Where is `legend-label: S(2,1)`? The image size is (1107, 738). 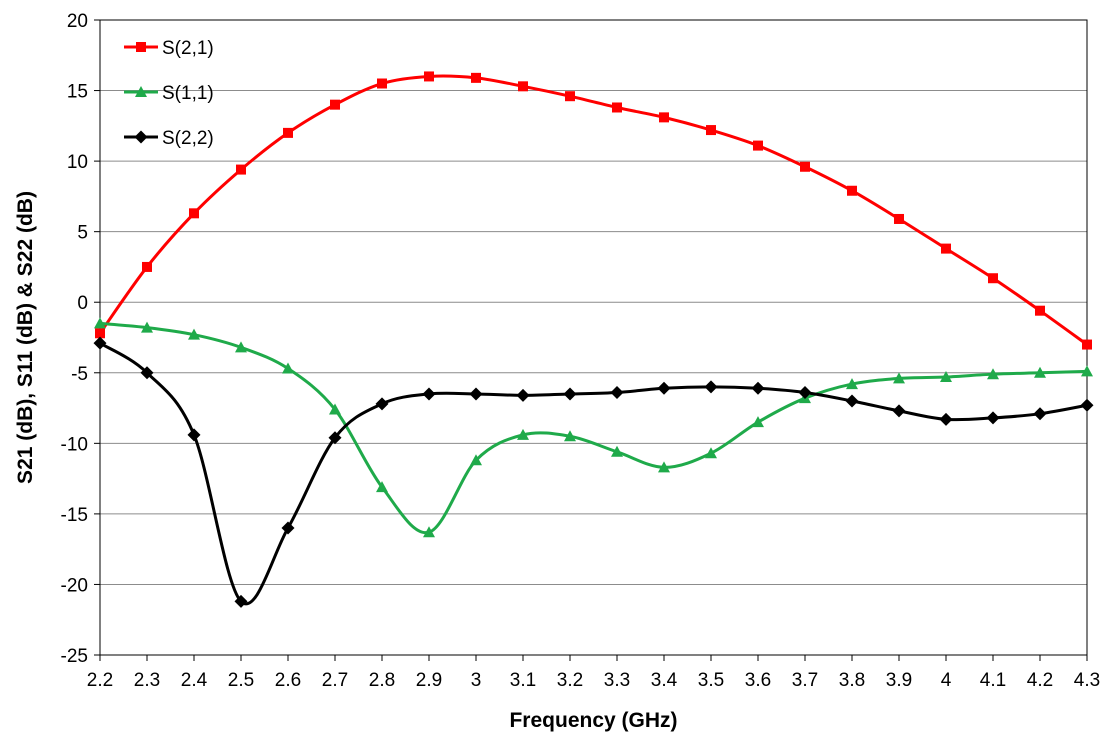
legend-label: S(2,1) is located at coordinates (188, 48).